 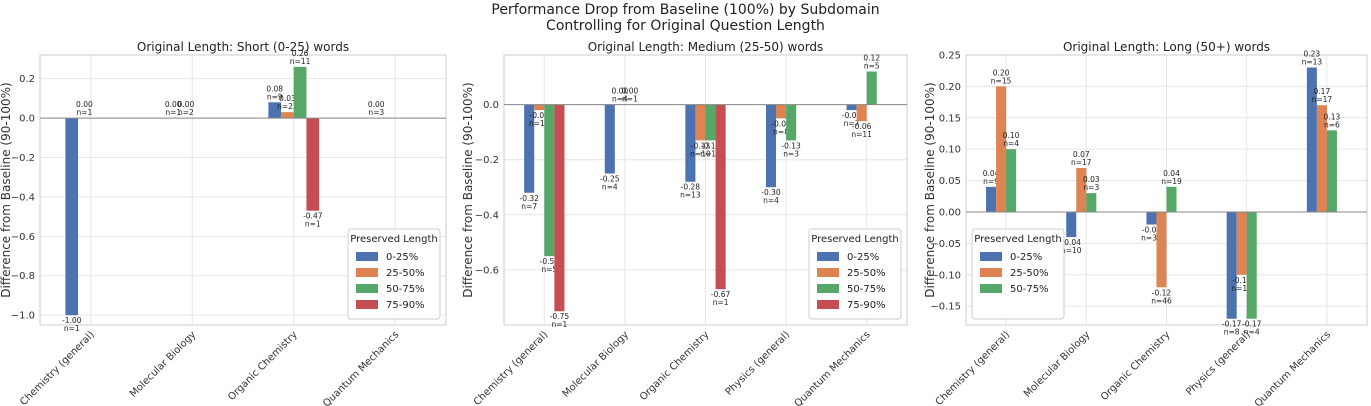 I want to click on legend: Preserved Length 0-25% 25-50% 50-75% 75-90%, so click(x=855, y=274).